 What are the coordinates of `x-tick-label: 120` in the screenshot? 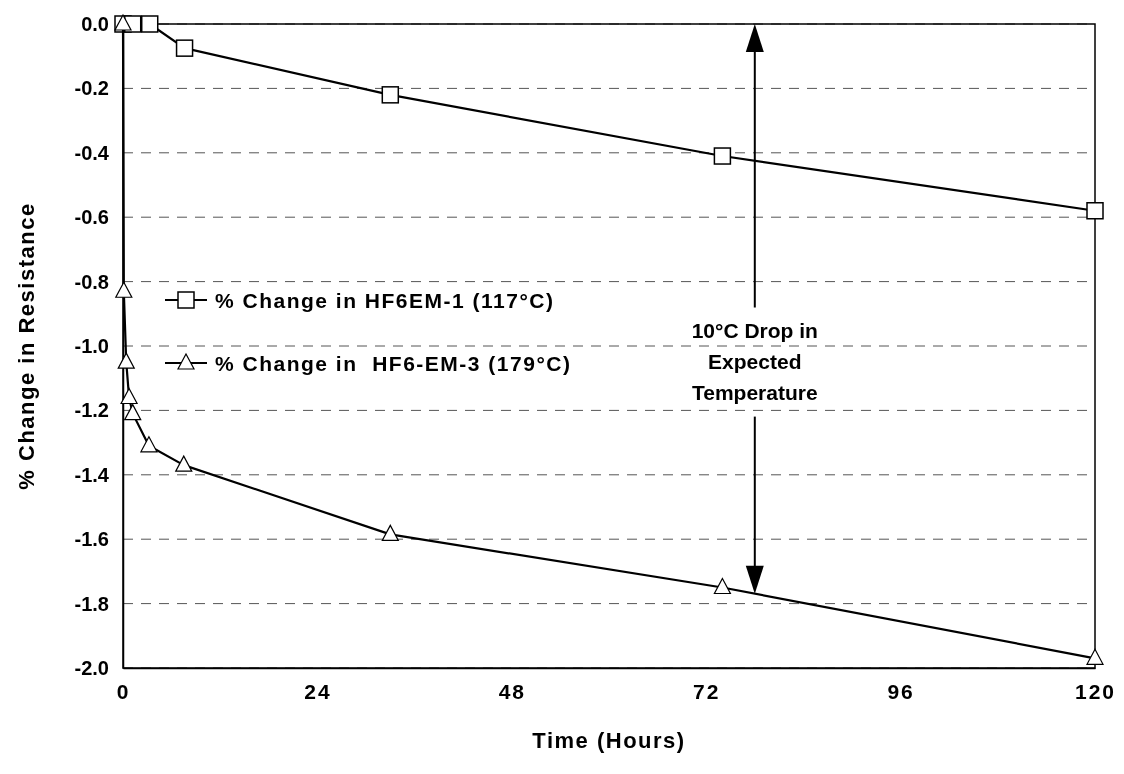 It's located at (1095, 691).